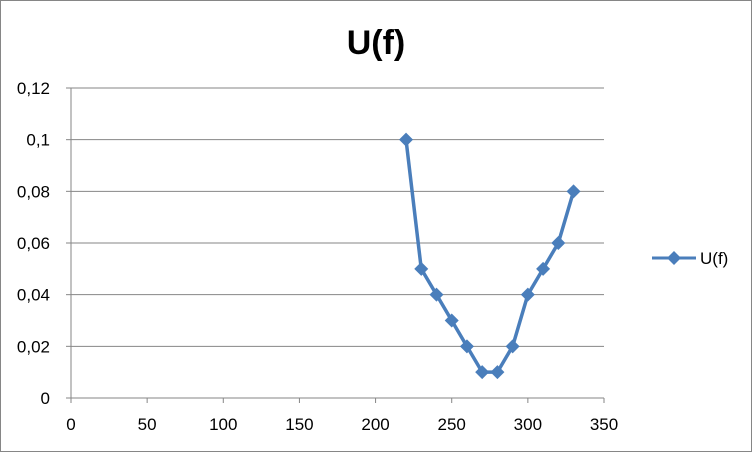 Image resolution: width=752 pixels, height=452 pixels. What do you see at coordinates (45, 398) in the screenshot?
I see `y-tick-label: 0` at bounding box center [45, 398].